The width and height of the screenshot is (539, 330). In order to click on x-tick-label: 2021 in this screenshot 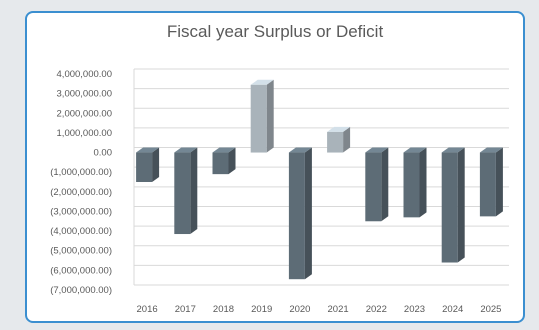, I will do `click(338, 309)`.